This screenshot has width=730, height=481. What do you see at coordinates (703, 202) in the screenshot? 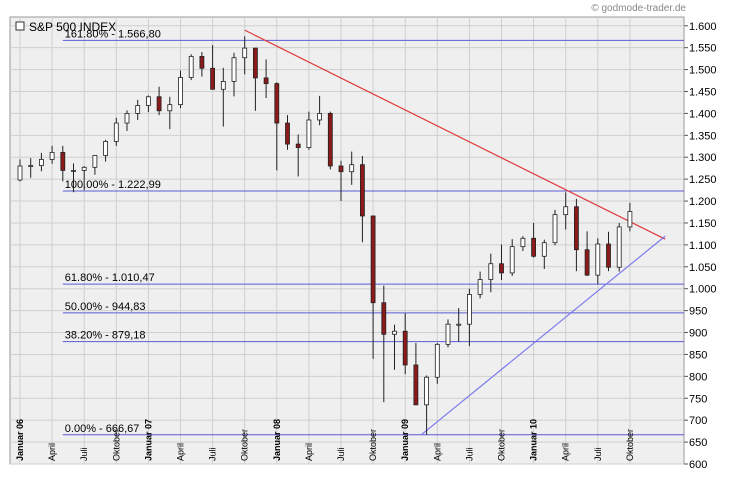
I see `y-tick-label: 1.200` at bounding box center [703, 202].